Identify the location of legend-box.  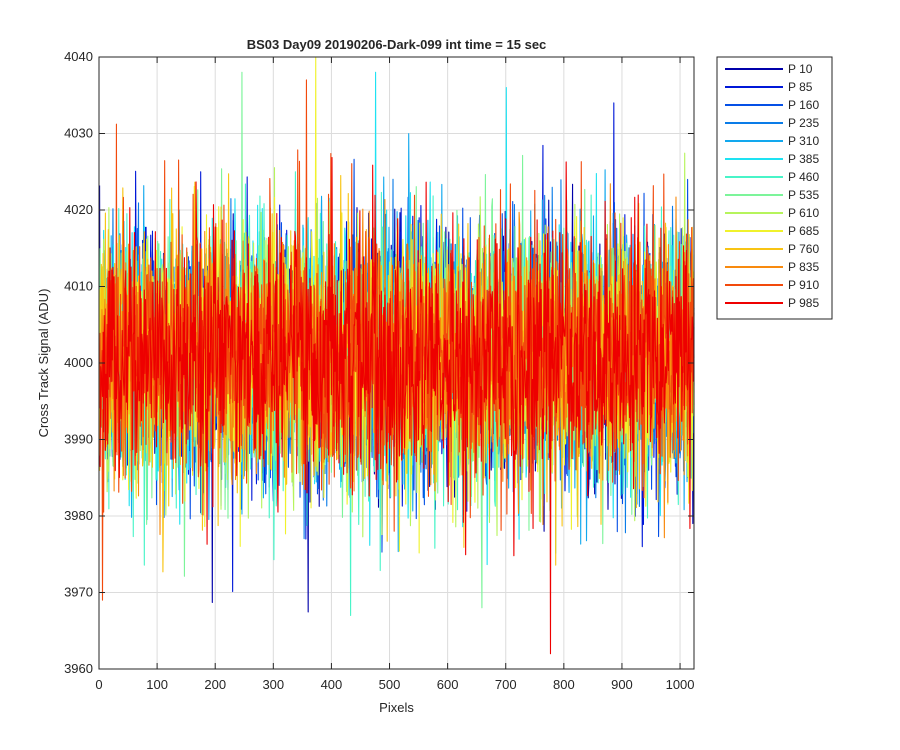
(774, 188).